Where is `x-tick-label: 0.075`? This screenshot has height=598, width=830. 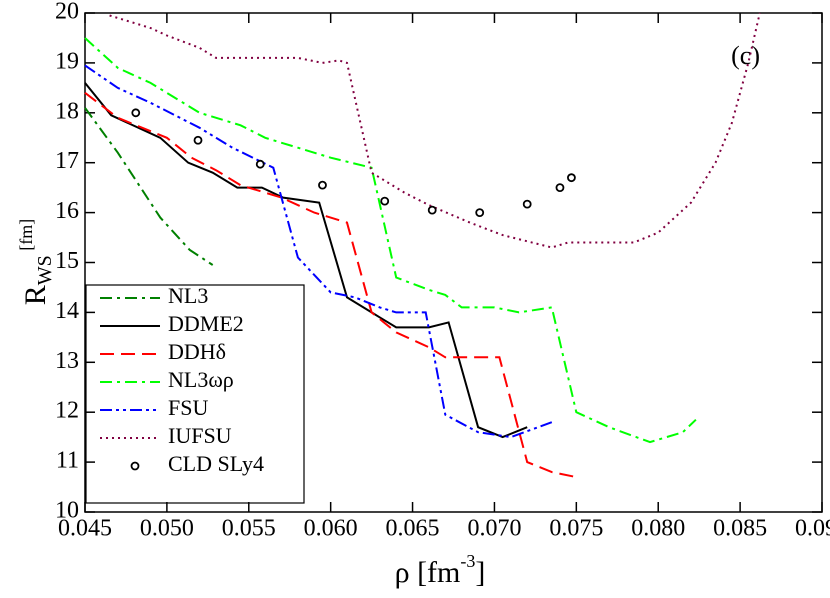
x-tick-label: 0.075 is located at coordinates (576, 529).